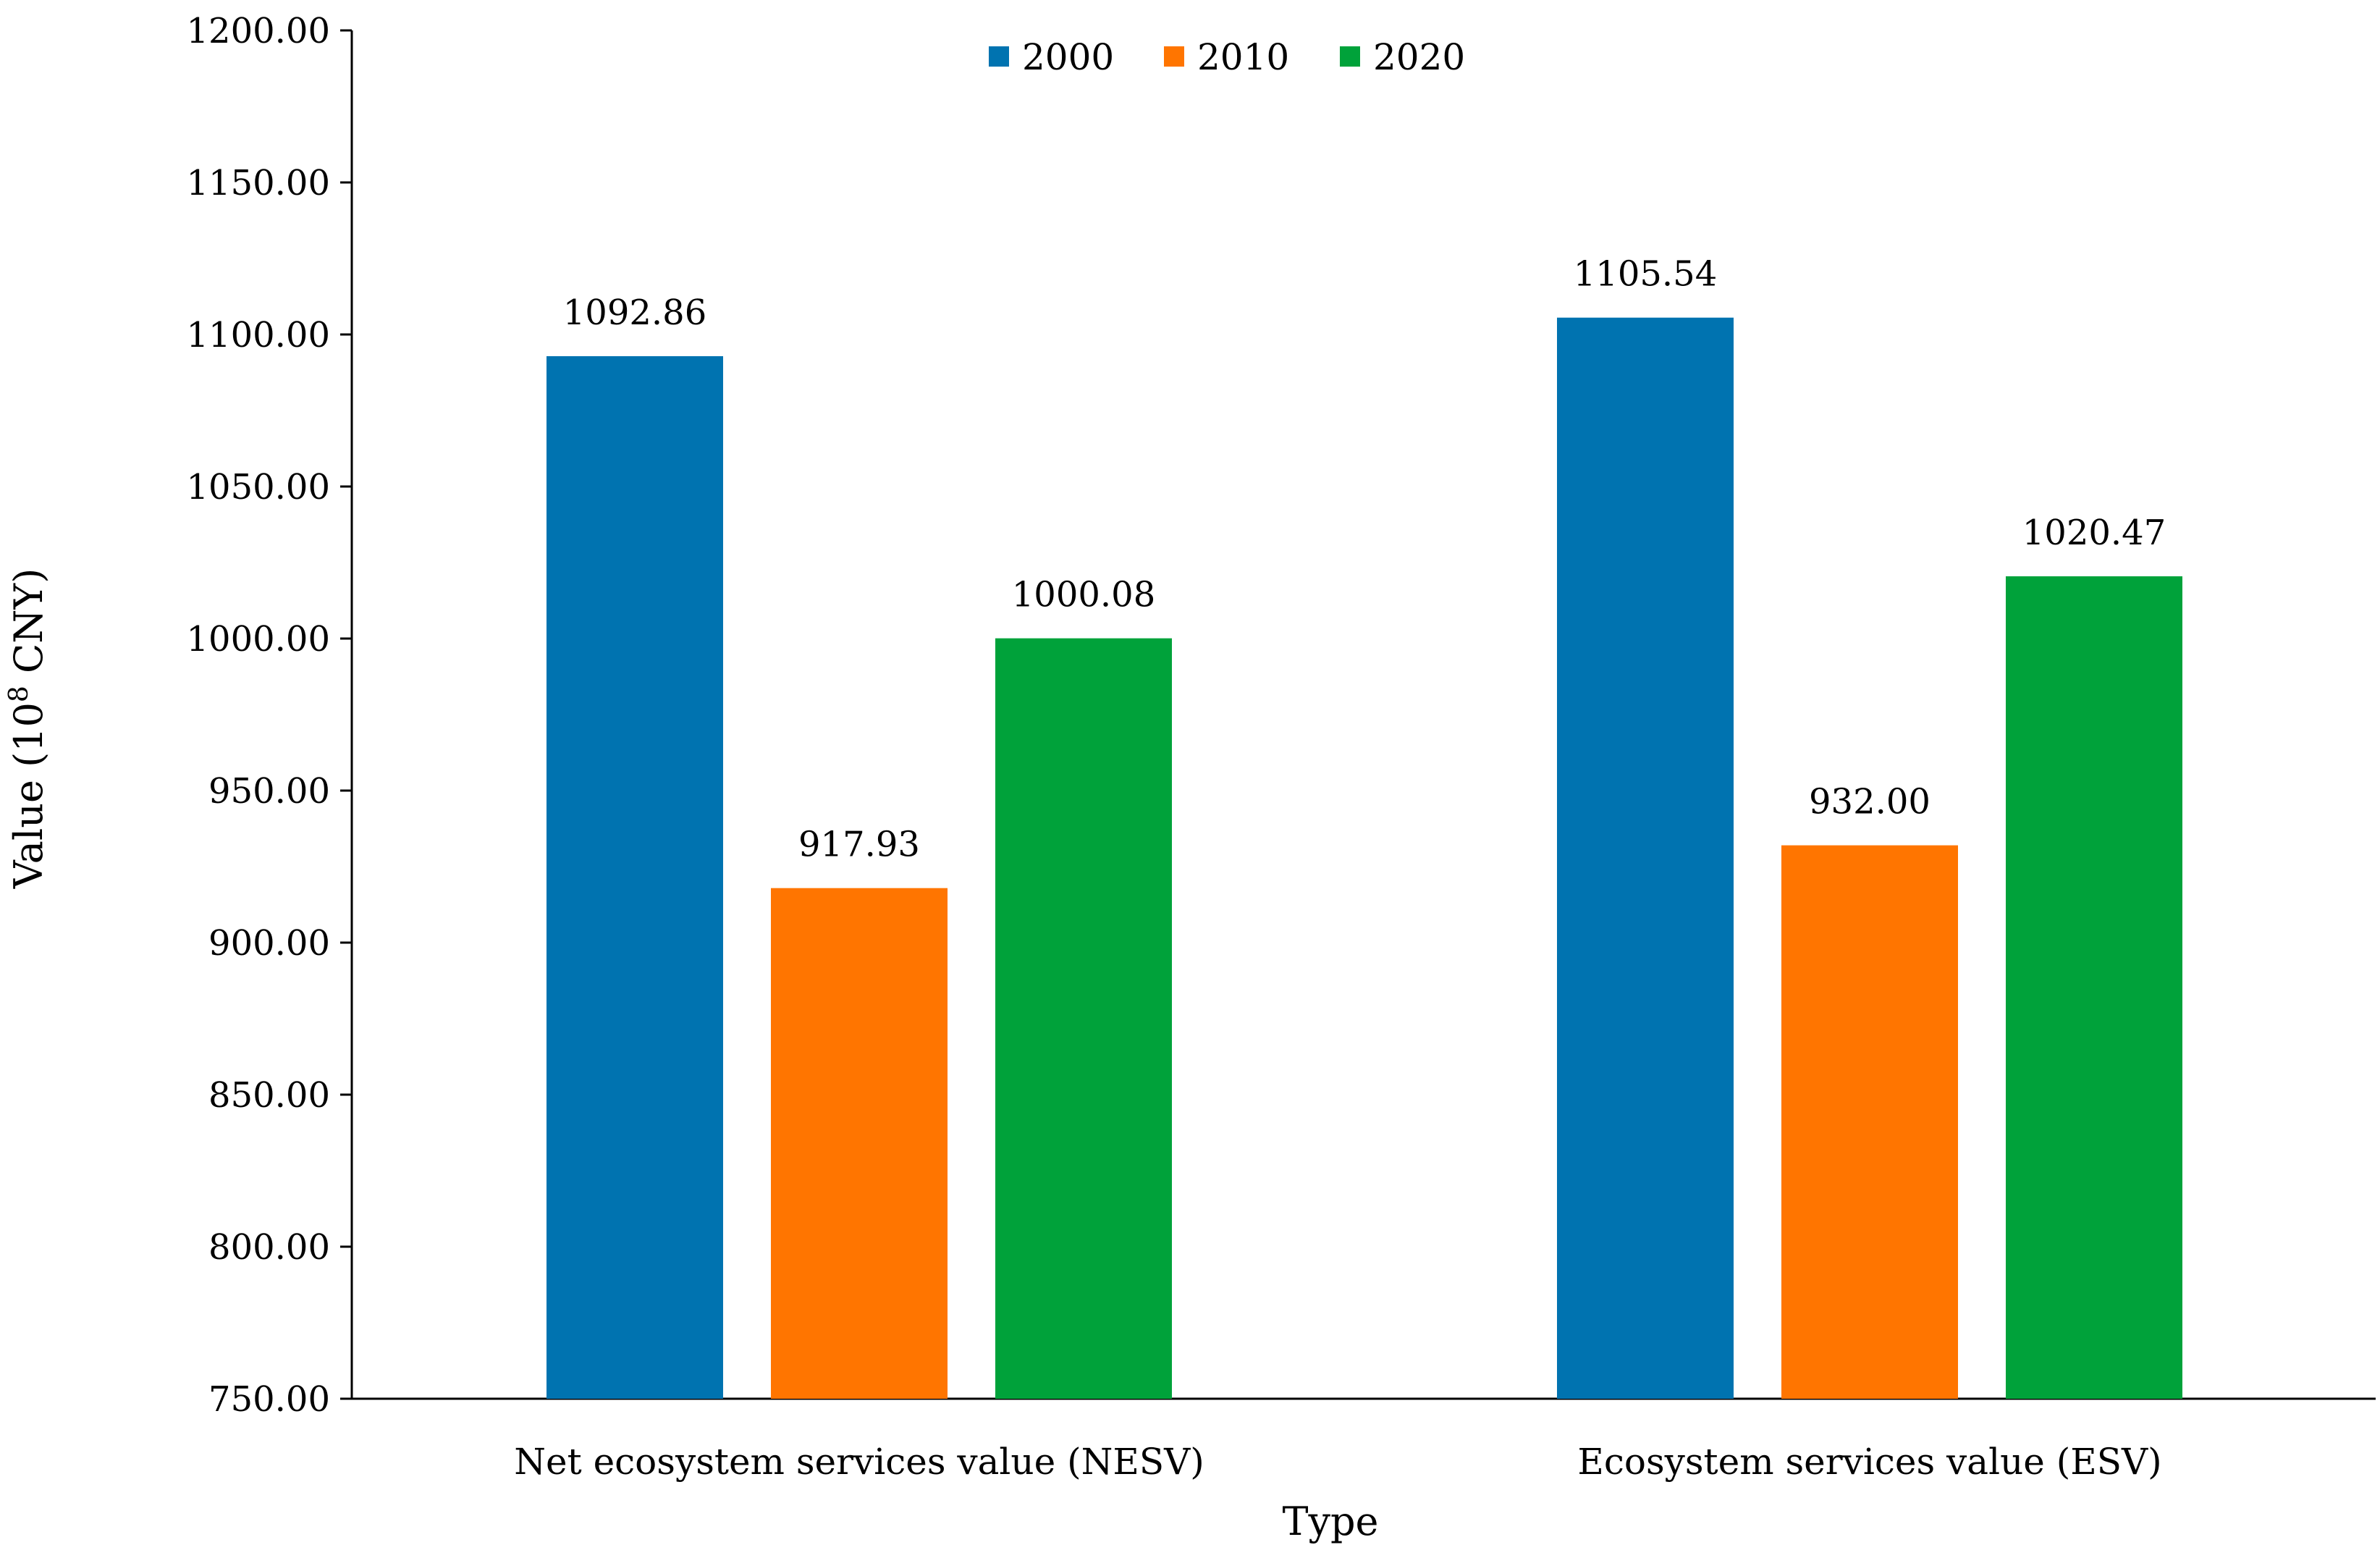 This screenshot has width=2380, height=1558. Describe the element at coordinates (269, 1095) in the screenshot. I see `y-tick-label: 850.00` at that location.